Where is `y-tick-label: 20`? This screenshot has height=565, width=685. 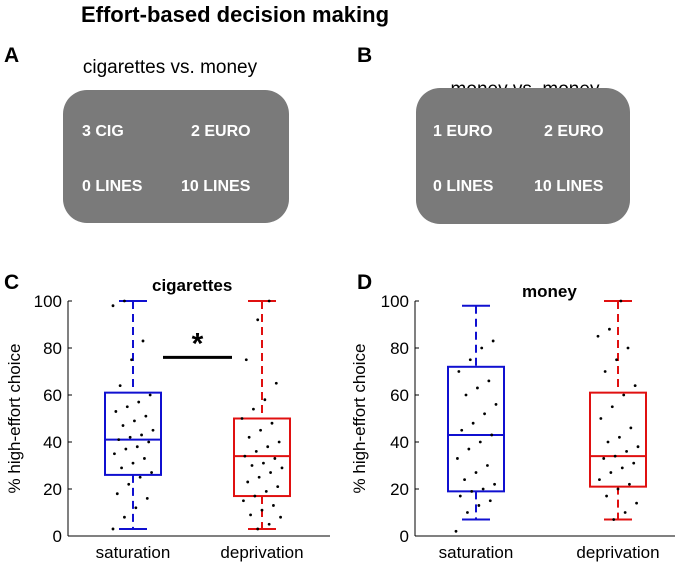 y-tick-label: 20 is located at coordinates (52, 489).